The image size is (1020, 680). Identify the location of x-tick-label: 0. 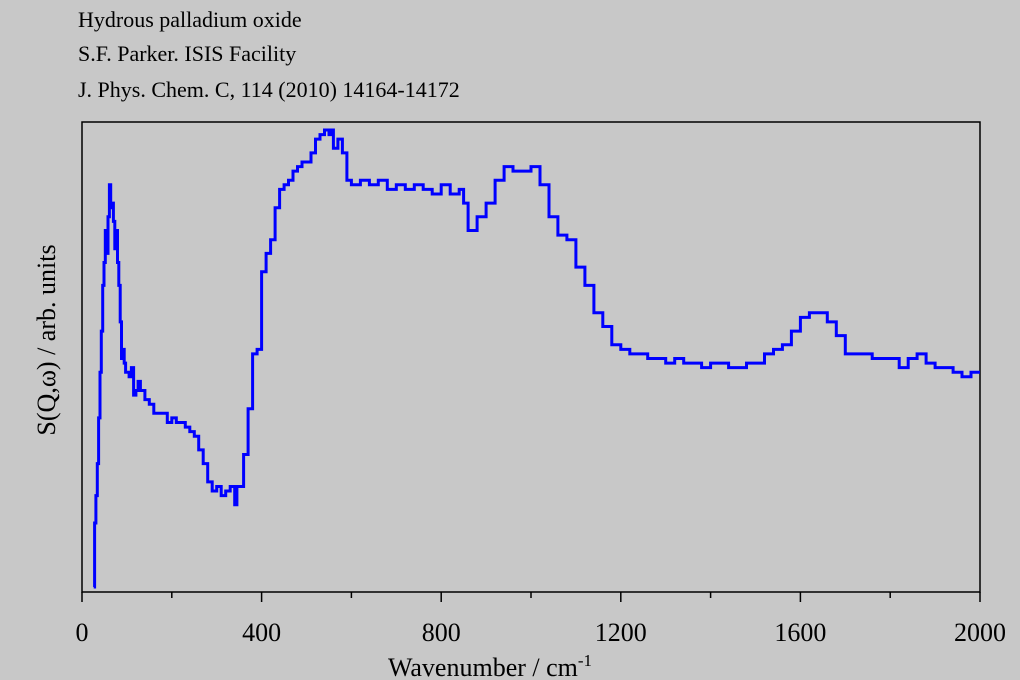
(82, 632).